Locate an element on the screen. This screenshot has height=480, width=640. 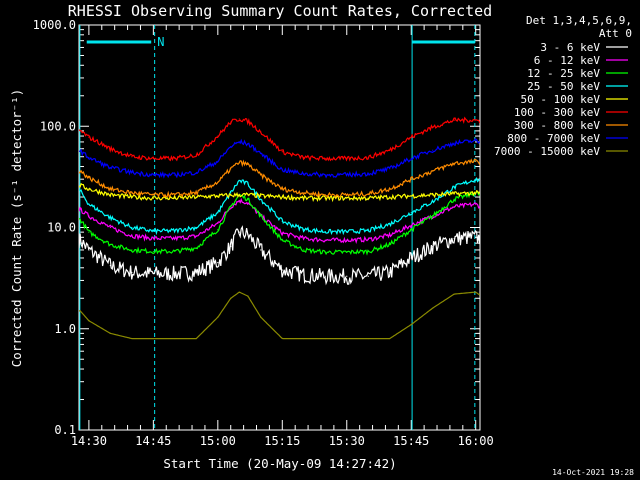
x-tick-label: 14:45 is located at coordinates (153, 441).